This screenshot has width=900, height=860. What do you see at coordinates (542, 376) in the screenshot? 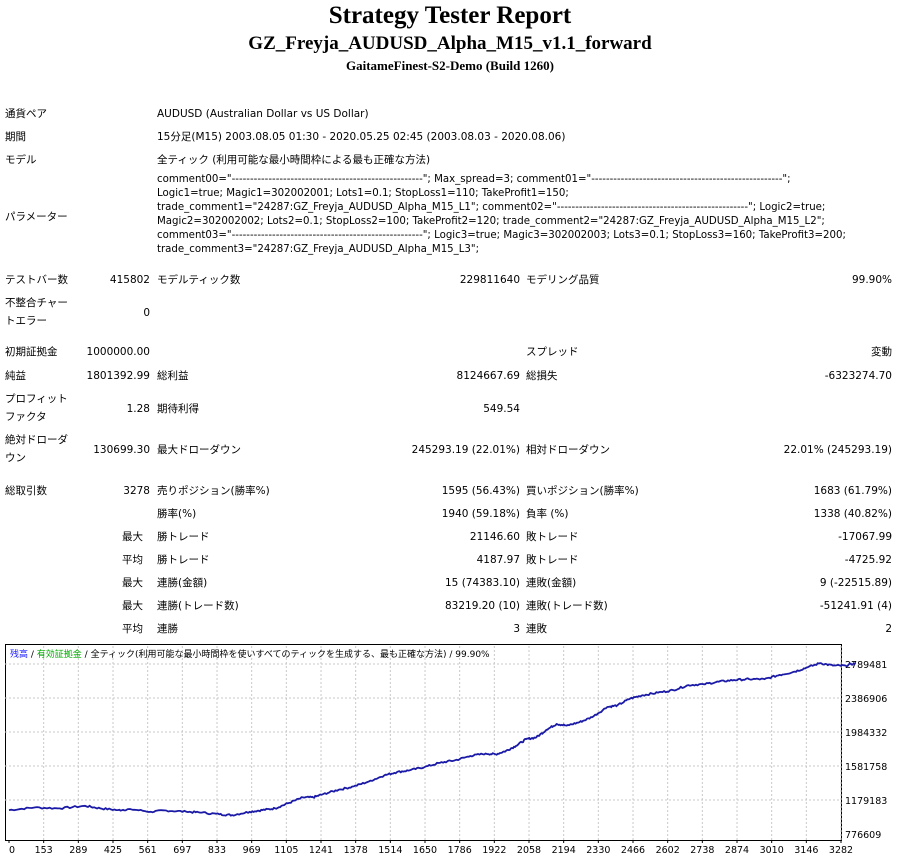
I see `gross-loss-label: 総損失` at bounding box center [542, 376].